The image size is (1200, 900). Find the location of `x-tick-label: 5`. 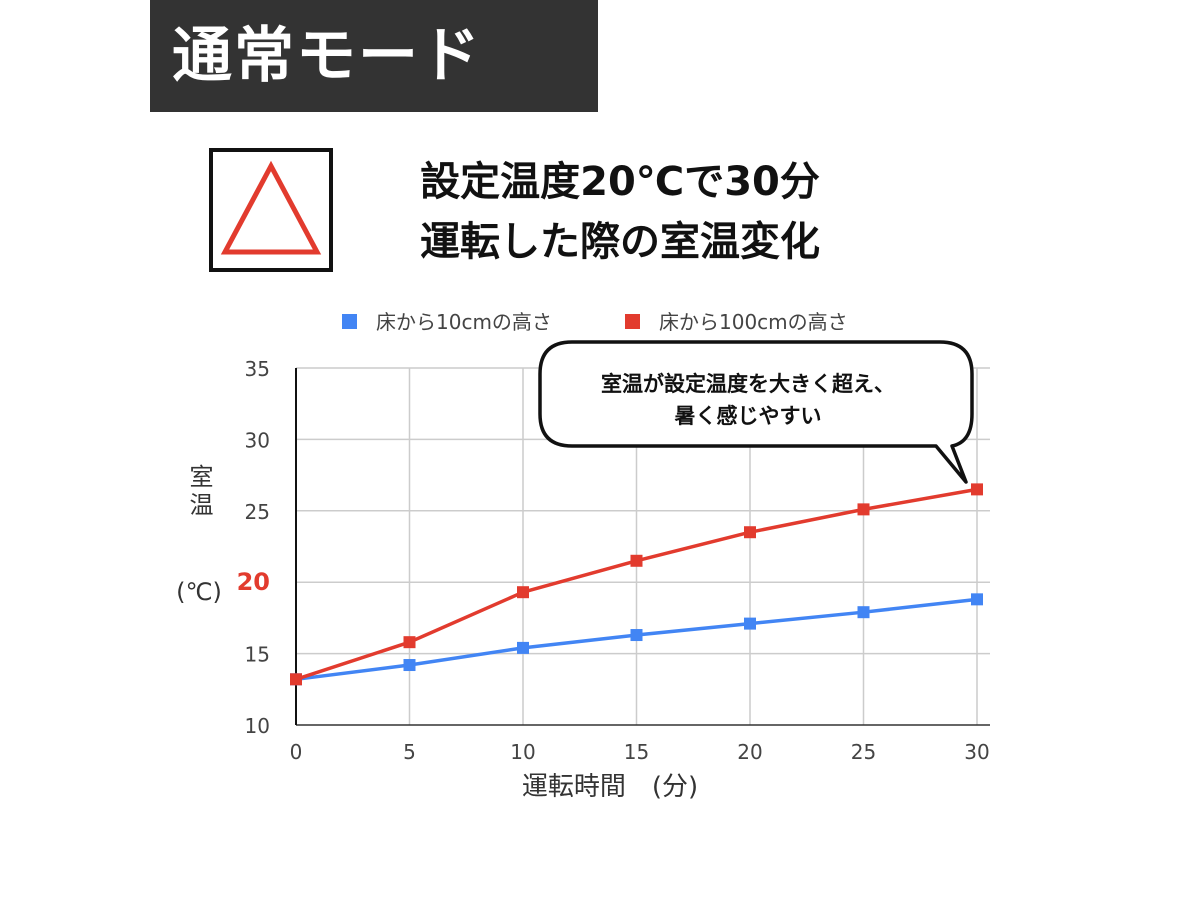

x-tick-label: 5 is located at coordinates (409, 752).